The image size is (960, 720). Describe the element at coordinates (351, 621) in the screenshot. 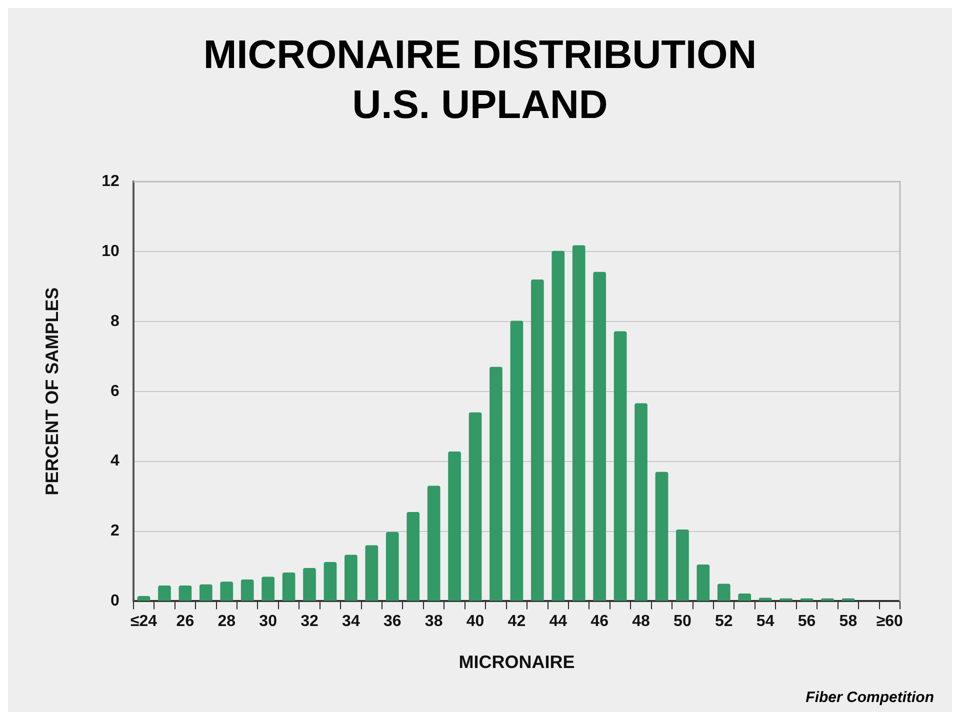

I see `x-tick-label: 34` at that location.